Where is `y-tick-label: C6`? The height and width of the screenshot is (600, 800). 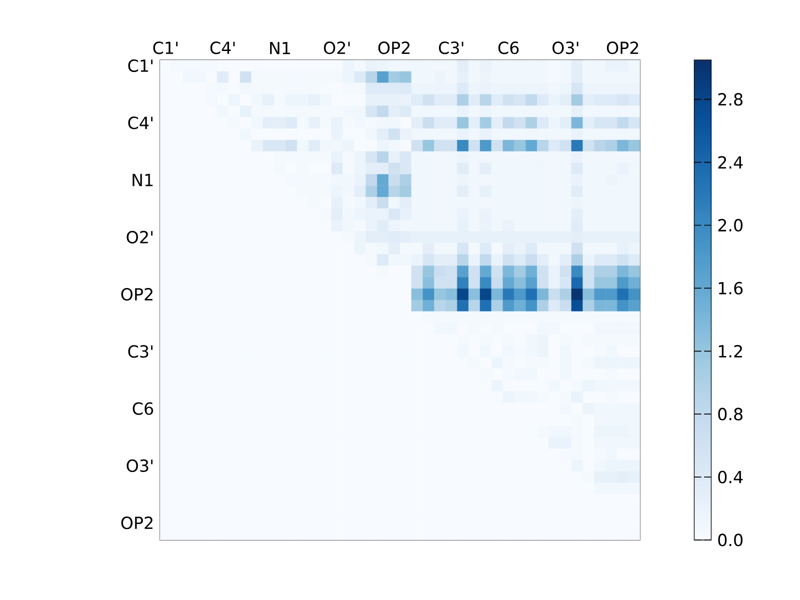 y-tick-label: C6 is located at coordinates (143, 408).